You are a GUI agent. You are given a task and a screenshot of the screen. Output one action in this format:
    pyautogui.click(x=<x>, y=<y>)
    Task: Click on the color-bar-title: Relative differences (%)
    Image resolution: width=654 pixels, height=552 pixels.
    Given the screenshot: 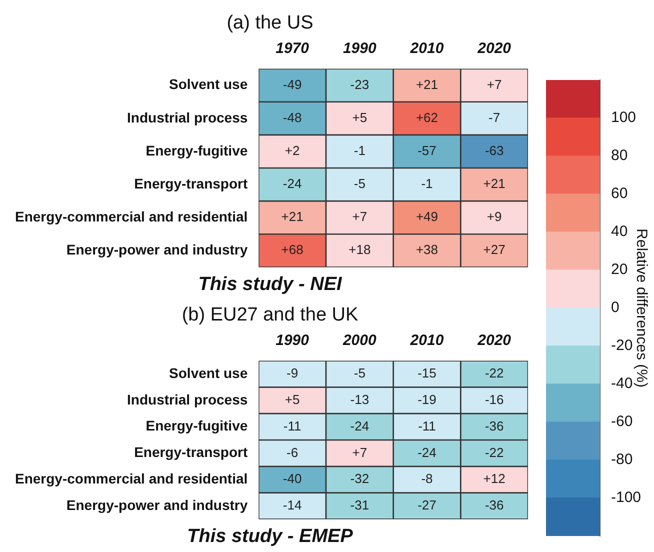 What is the action you would take?
    pyautogui.click(x=641, y=308)
    